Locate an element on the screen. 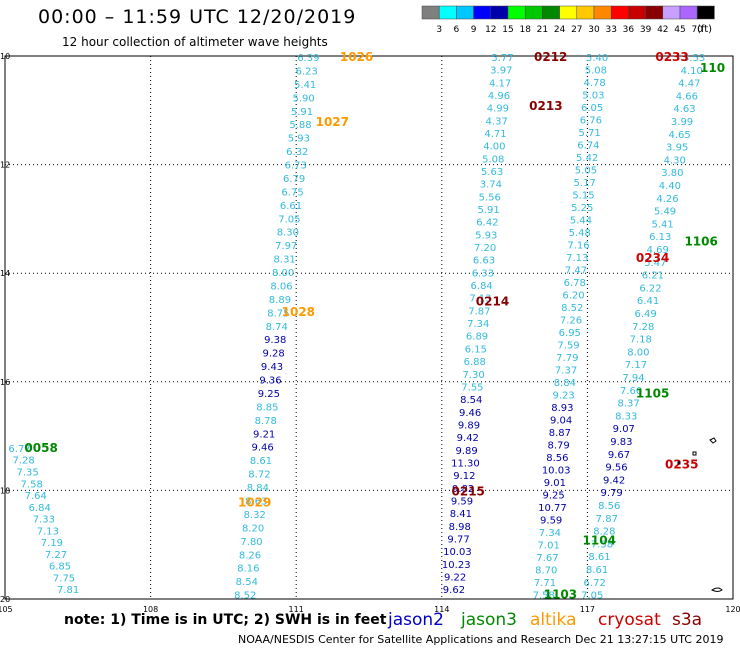 This screenshot has height=650, width=740. wave-height-value: 6.13 is located at coordinates (660, 237).